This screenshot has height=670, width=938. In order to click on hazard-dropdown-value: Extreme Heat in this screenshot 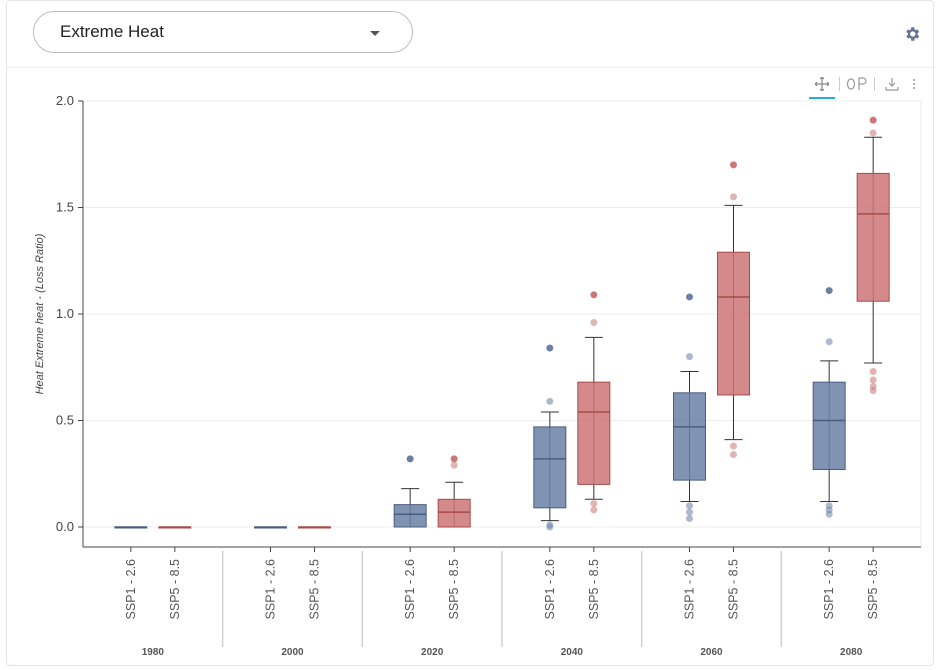, I will do `click(112, 31)`.